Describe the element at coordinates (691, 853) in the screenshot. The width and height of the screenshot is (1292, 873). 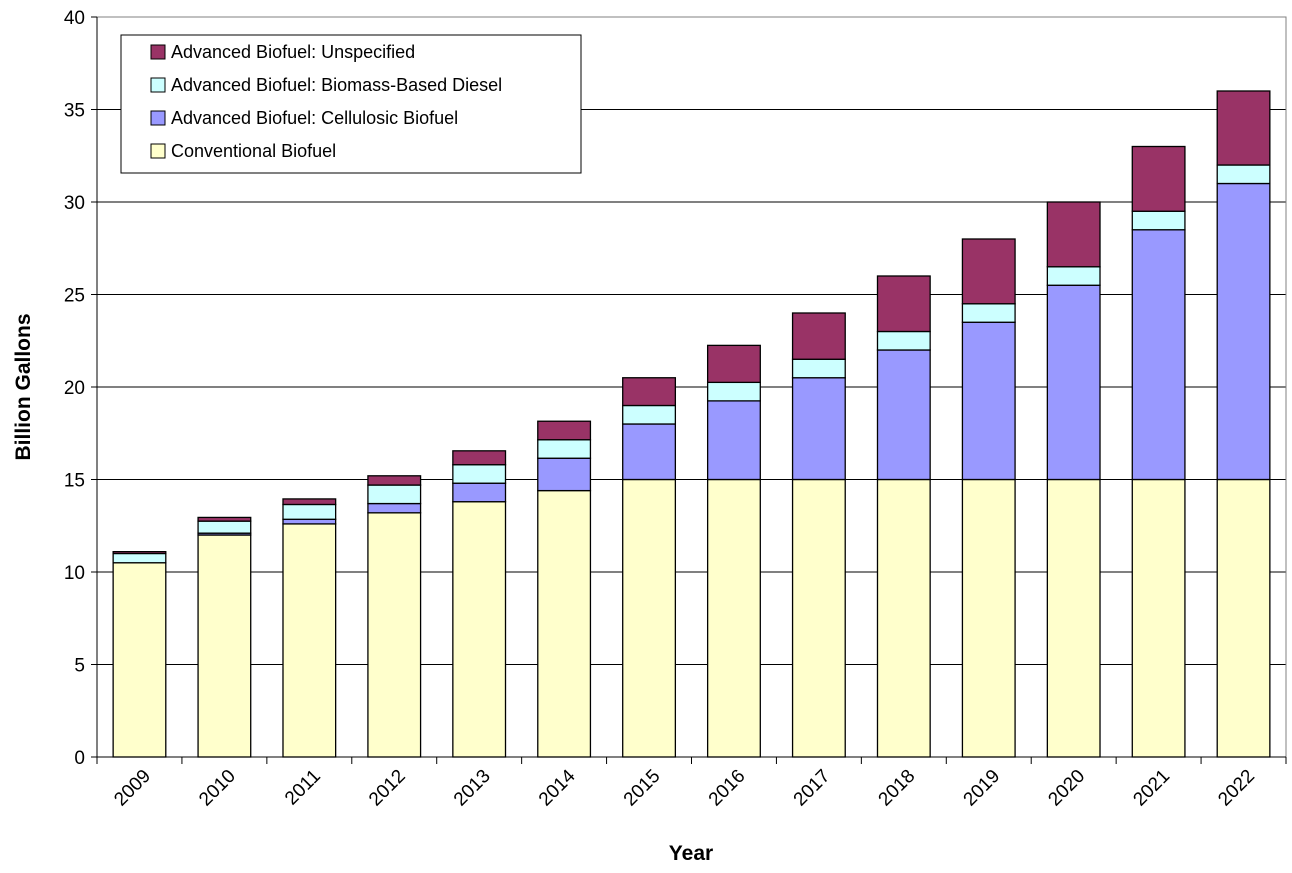
I see `x-axis-title: Year` at that location.